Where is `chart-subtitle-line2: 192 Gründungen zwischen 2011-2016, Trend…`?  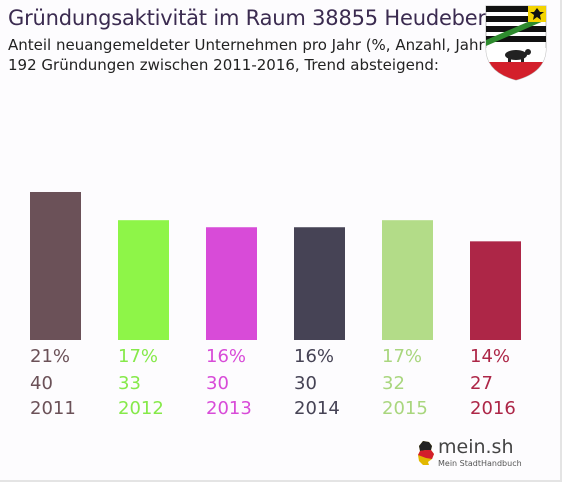
chart-subtitle-line2: 192 Gründungen zwischen 2011-2016, Trend… is located at coordinates (223, 65).